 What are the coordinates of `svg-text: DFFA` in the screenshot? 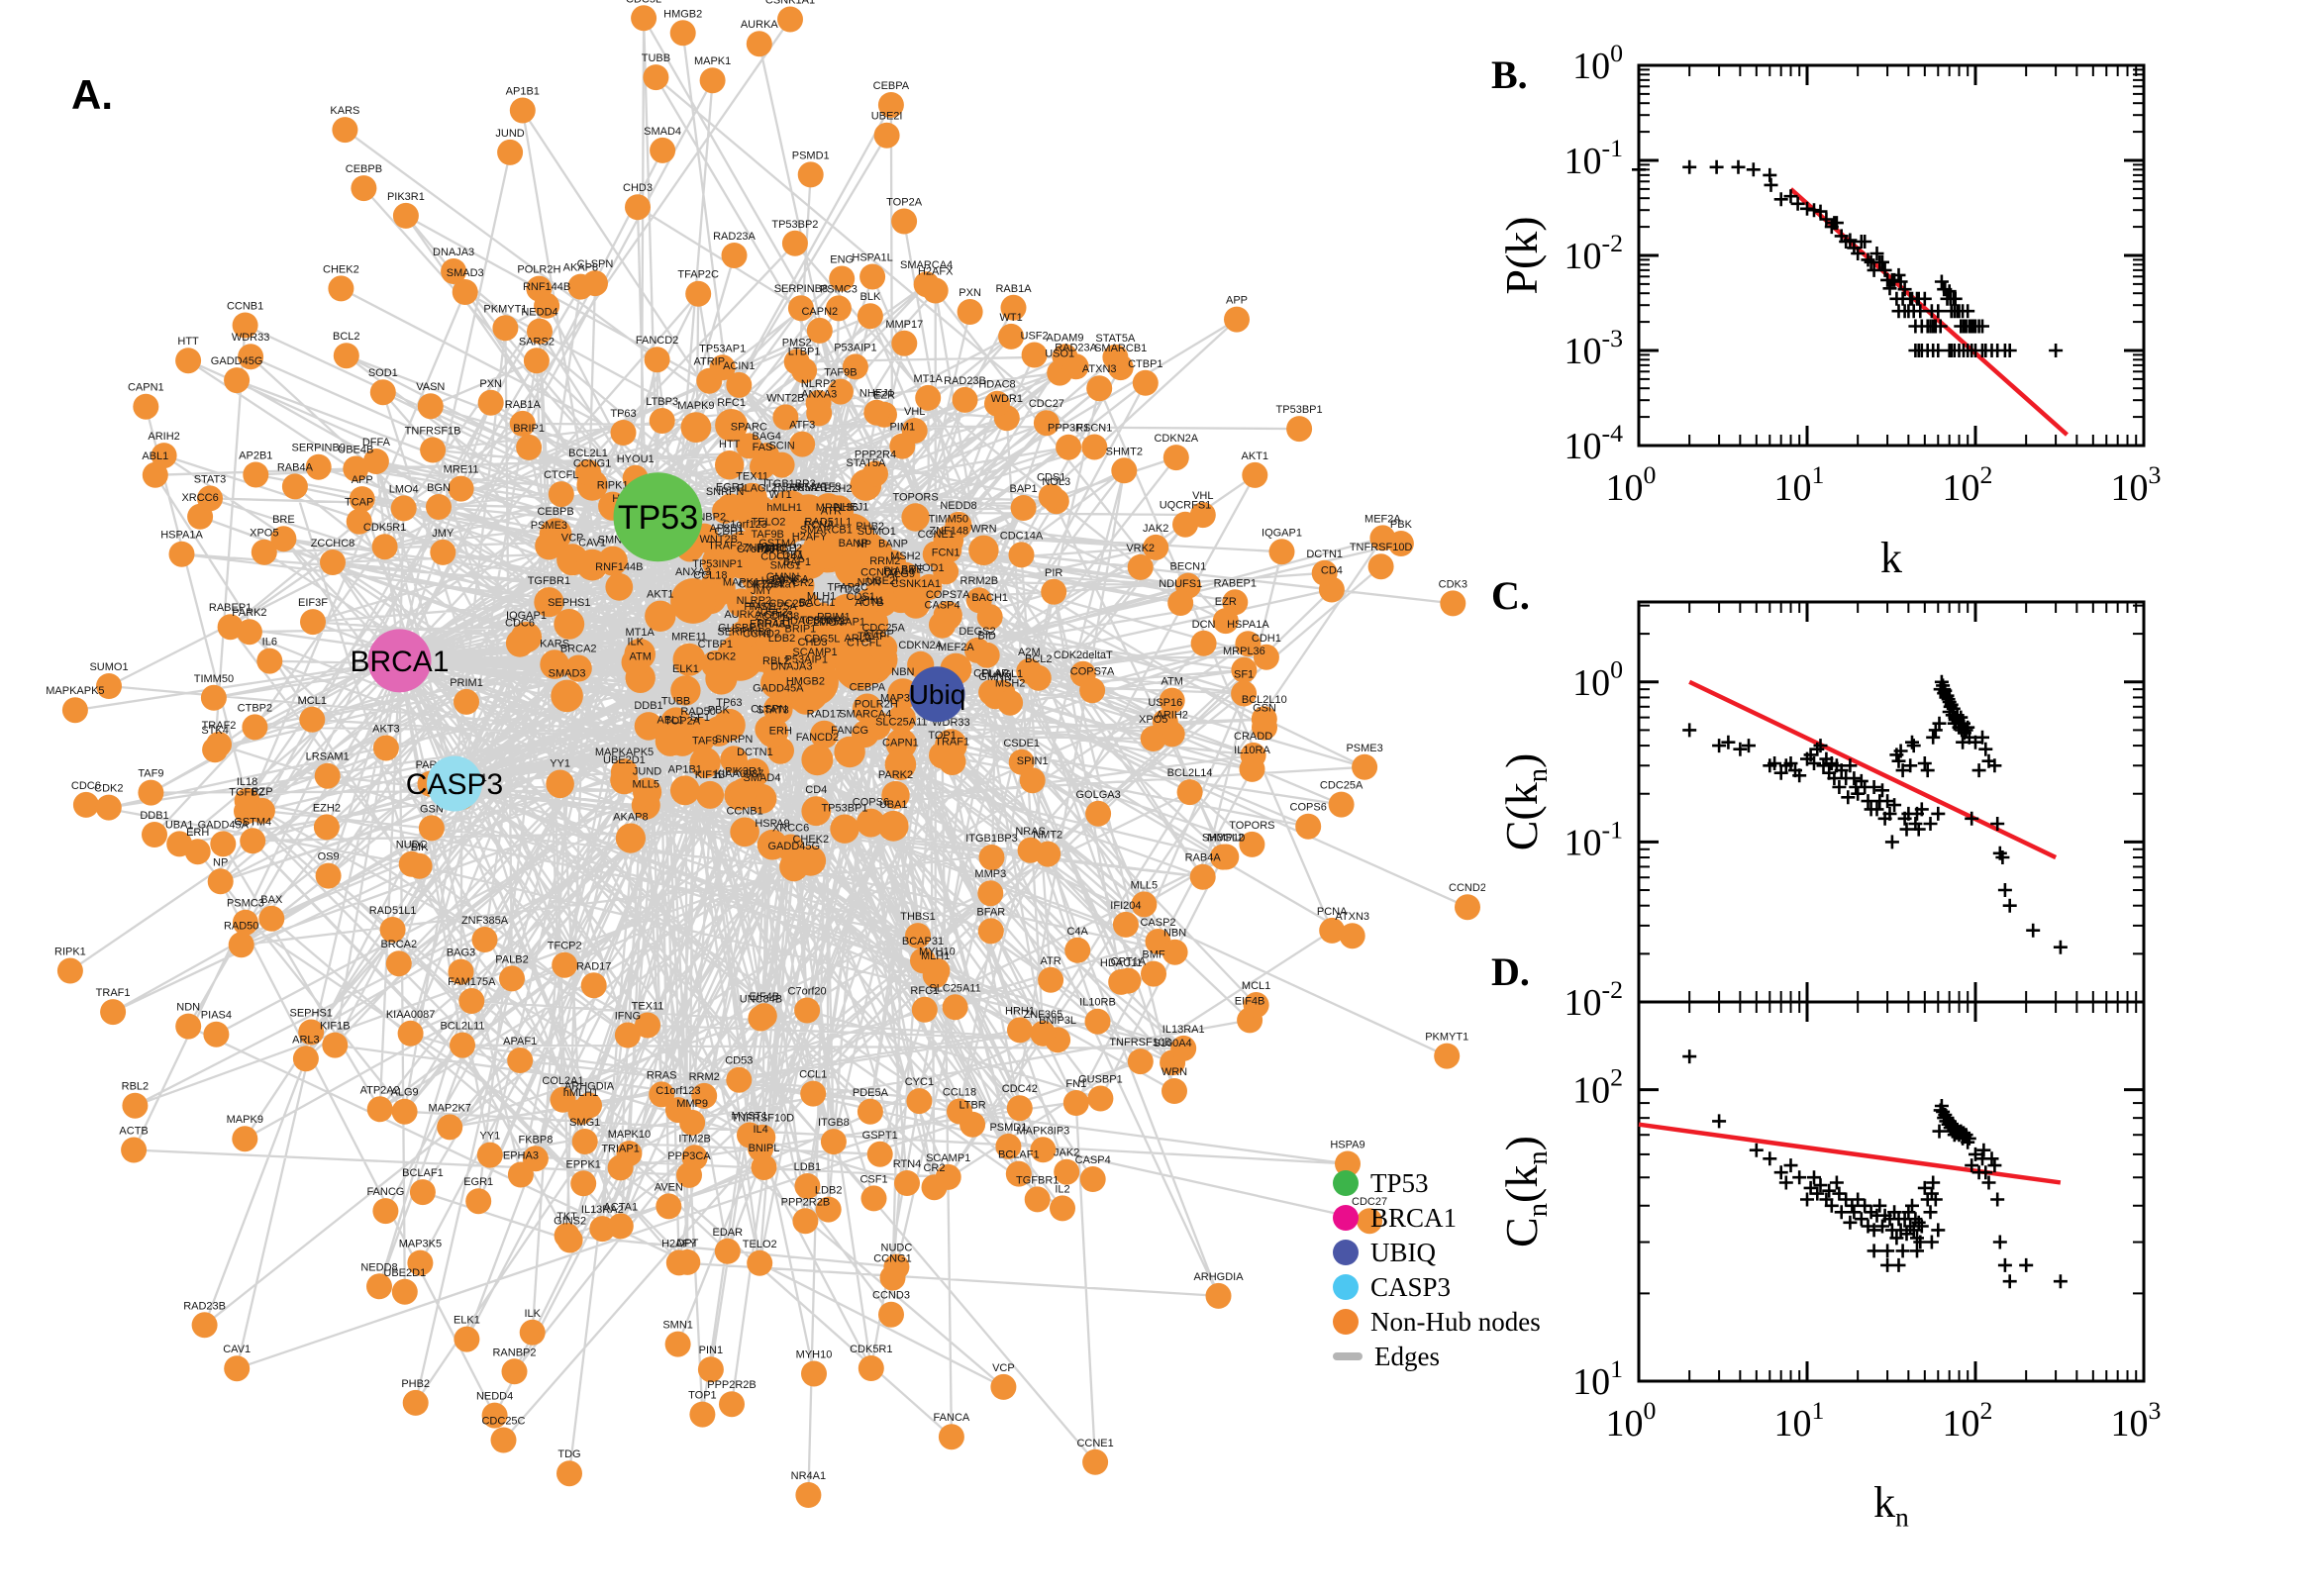 It's located at (376, 443).